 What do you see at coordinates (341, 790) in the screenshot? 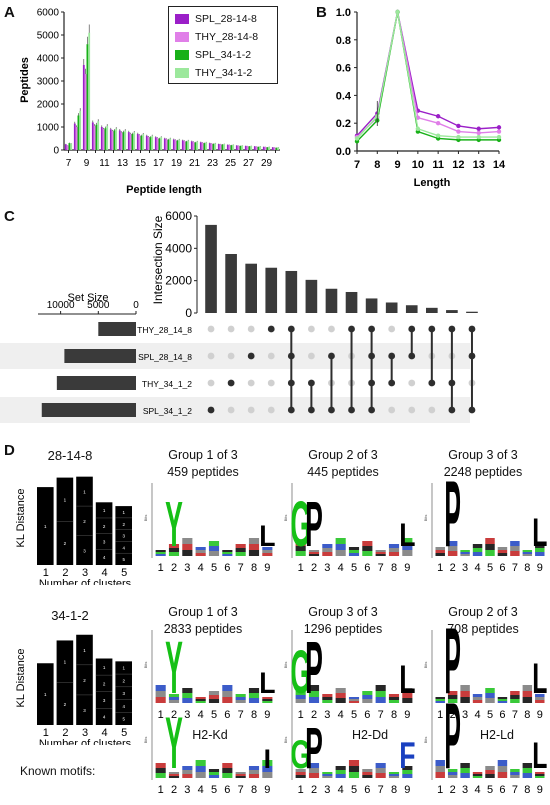
I see `logo-position-label: 4` at bounding box center [341, 790].